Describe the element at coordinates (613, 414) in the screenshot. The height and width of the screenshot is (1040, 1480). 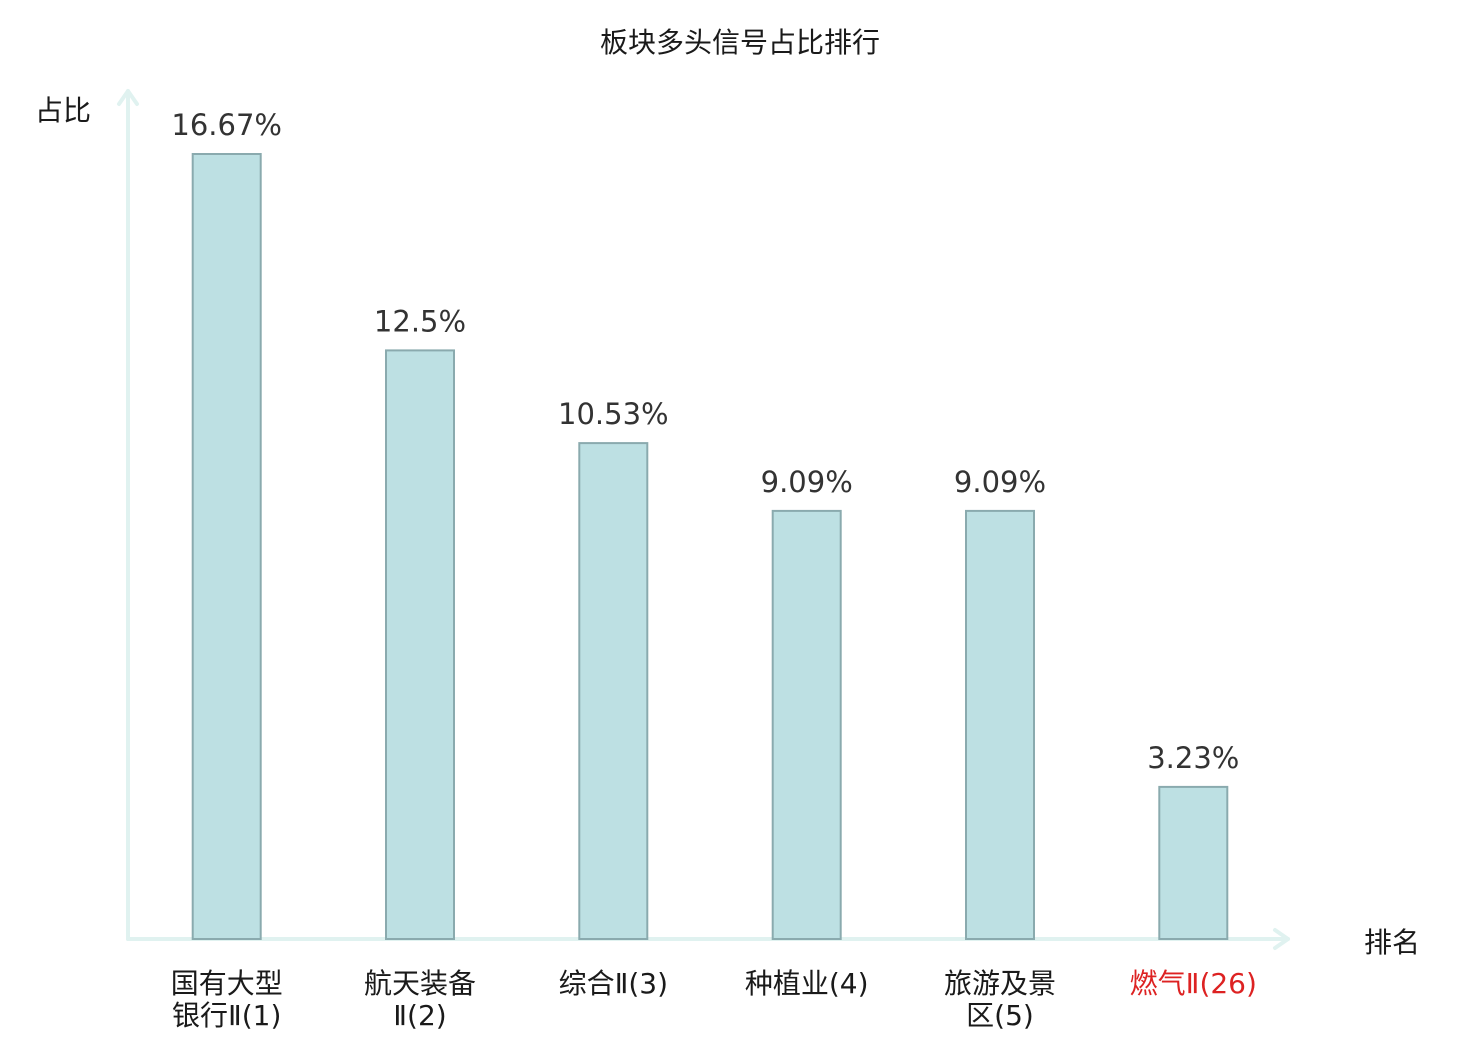
I see `data-label-3: 10.53%` at that location.